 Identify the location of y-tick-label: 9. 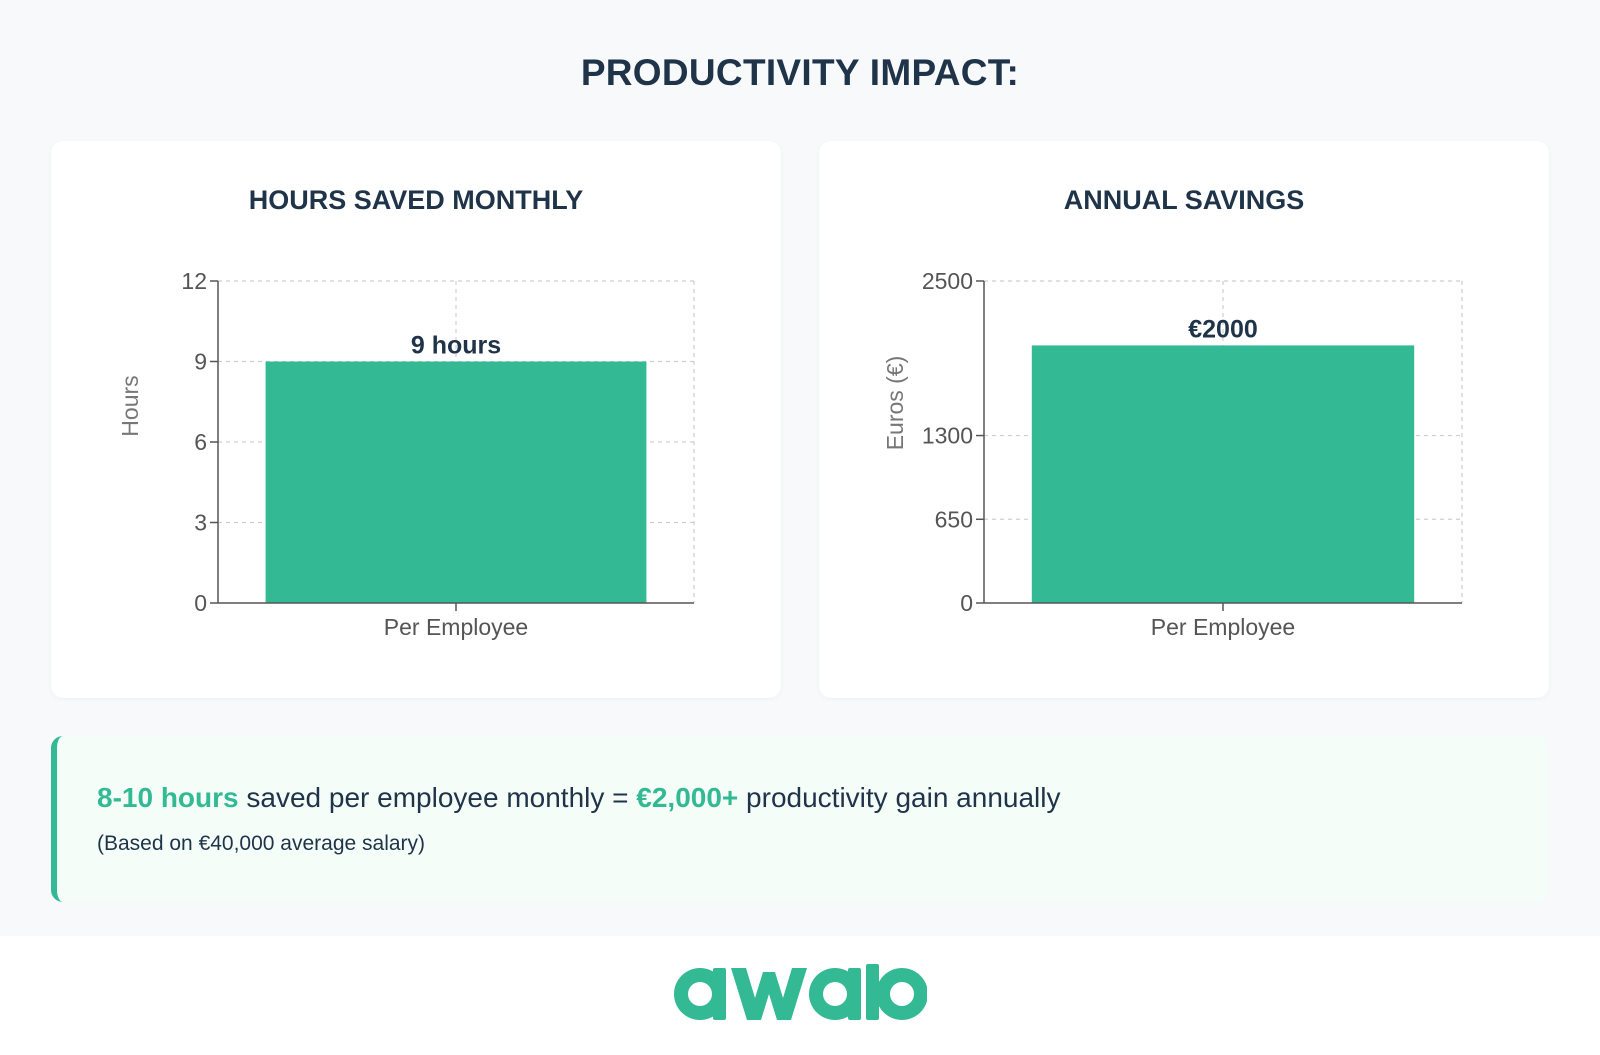
(200, 362).